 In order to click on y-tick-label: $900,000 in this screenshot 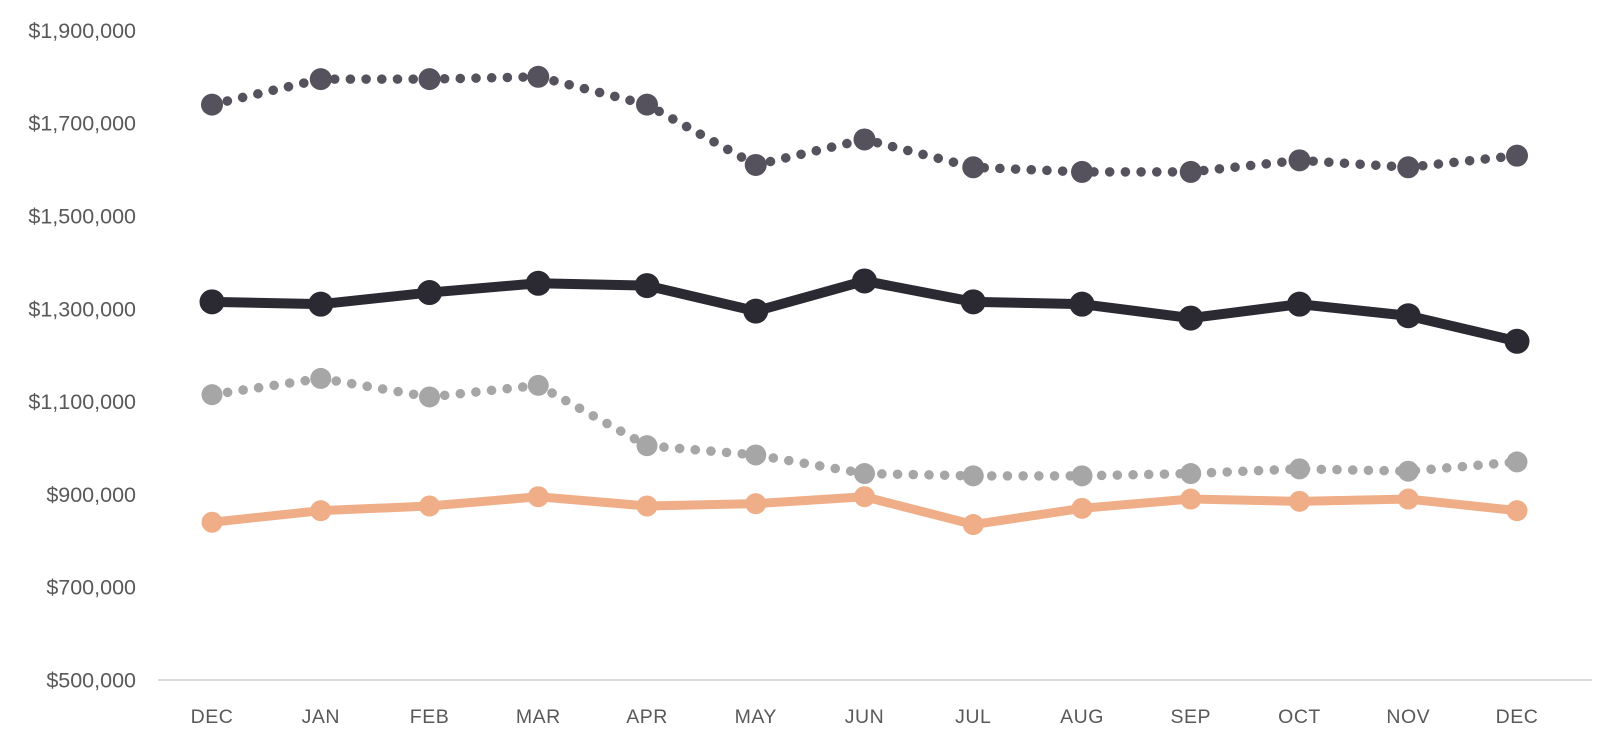, I will do `click(91, 495)`.